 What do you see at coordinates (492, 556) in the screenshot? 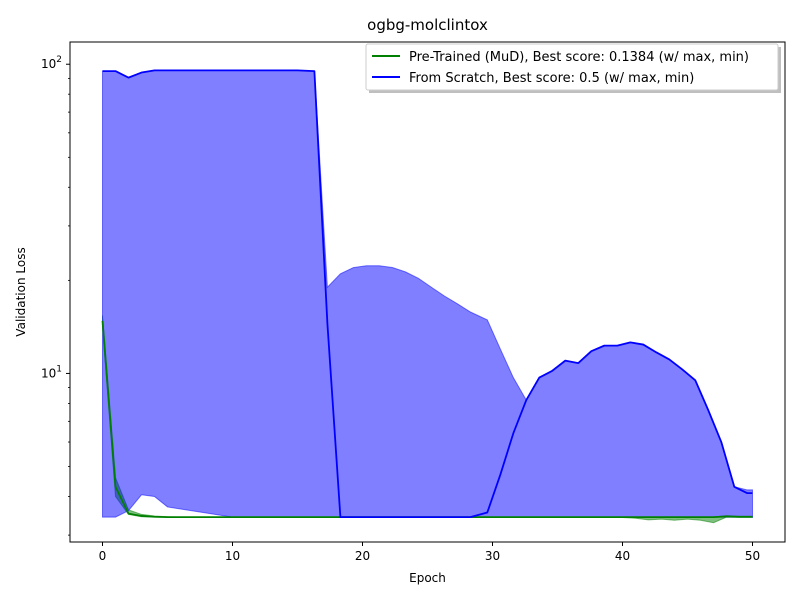
I see `x-tick-label: 30` at bounding box center [492, 556].